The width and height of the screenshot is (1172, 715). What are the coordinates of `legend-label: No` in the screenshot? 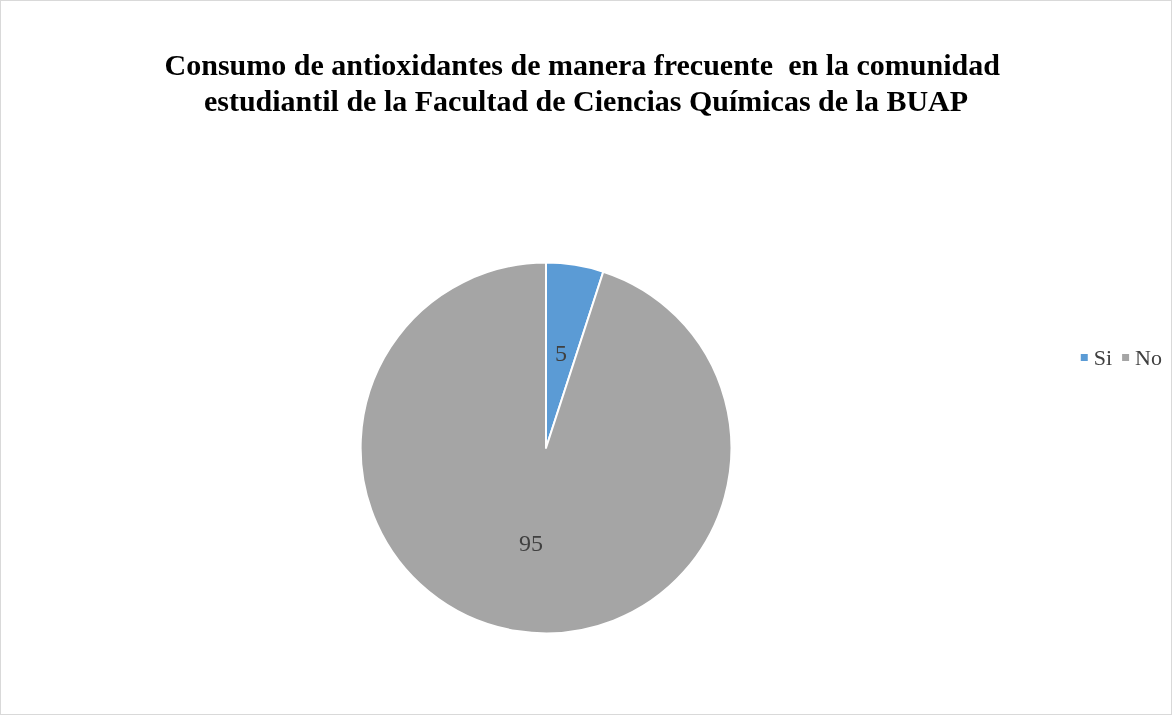 It's located at (1148, 357).